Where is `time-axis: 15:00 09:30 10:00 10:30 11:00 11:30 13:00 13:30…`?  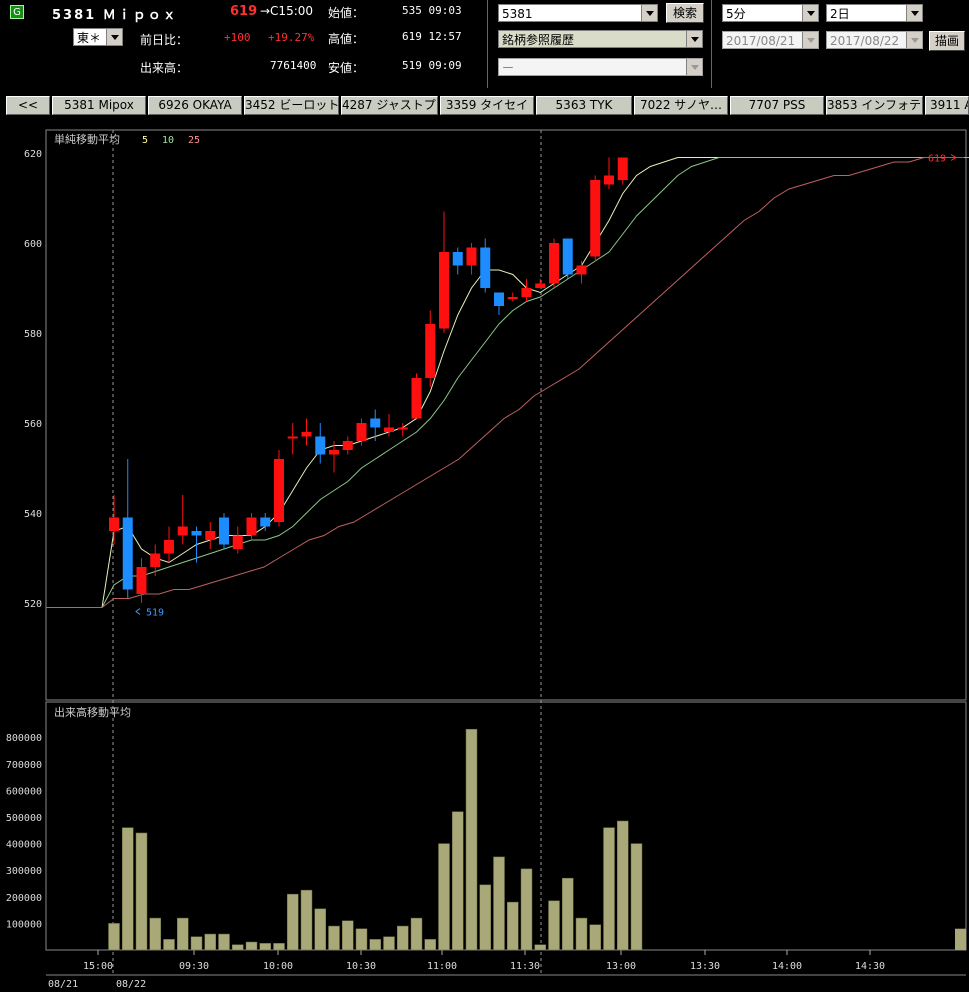
time-axis: 15:00 09:30 10:00 10:30 11:00 11:30 13:00 13:30… is located at coordinates (466, 970).